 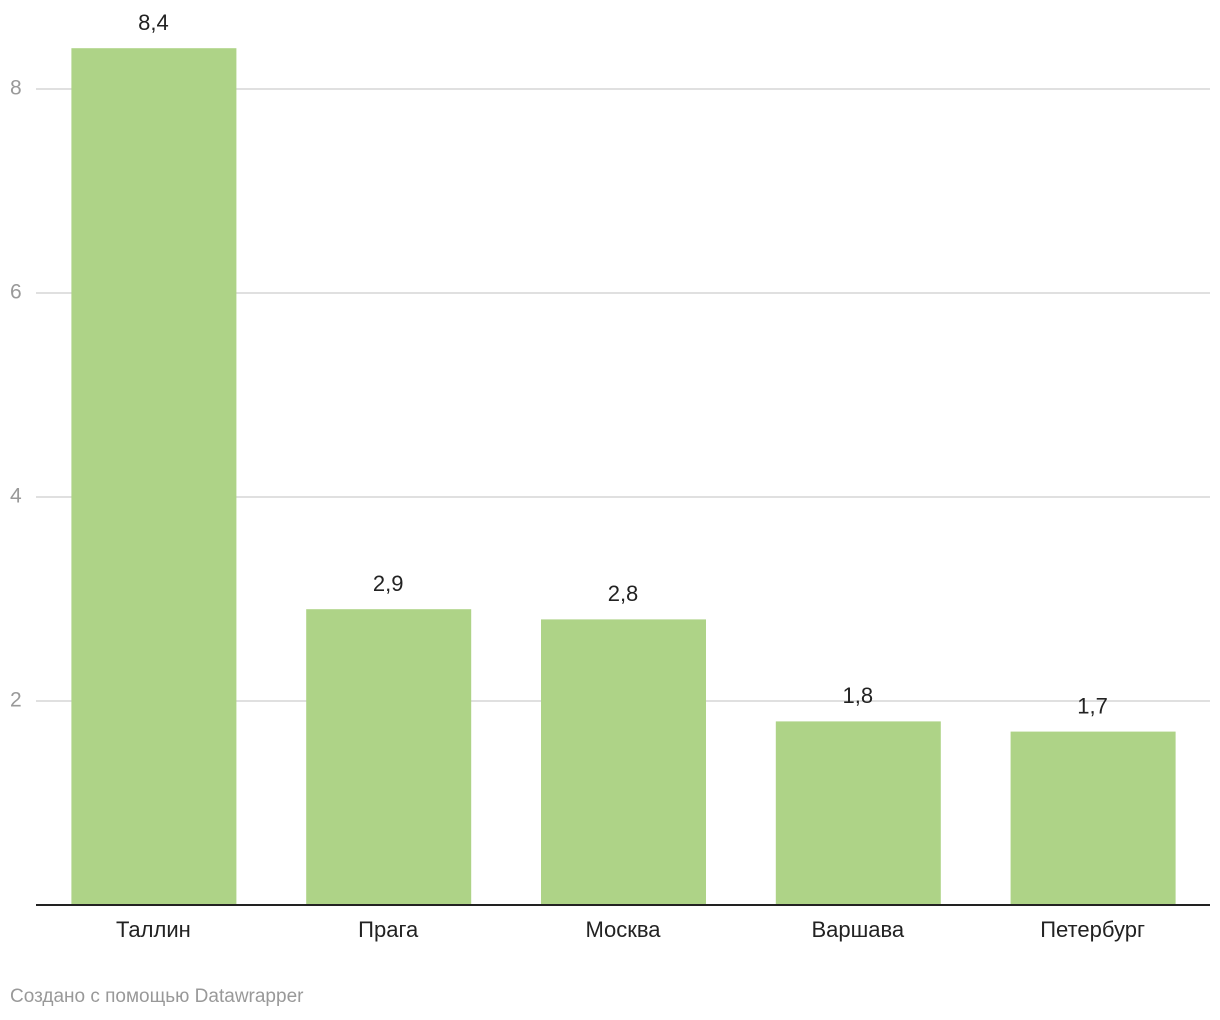 I want to click on x-tick-label: Москва, so click(x=623, y=929).